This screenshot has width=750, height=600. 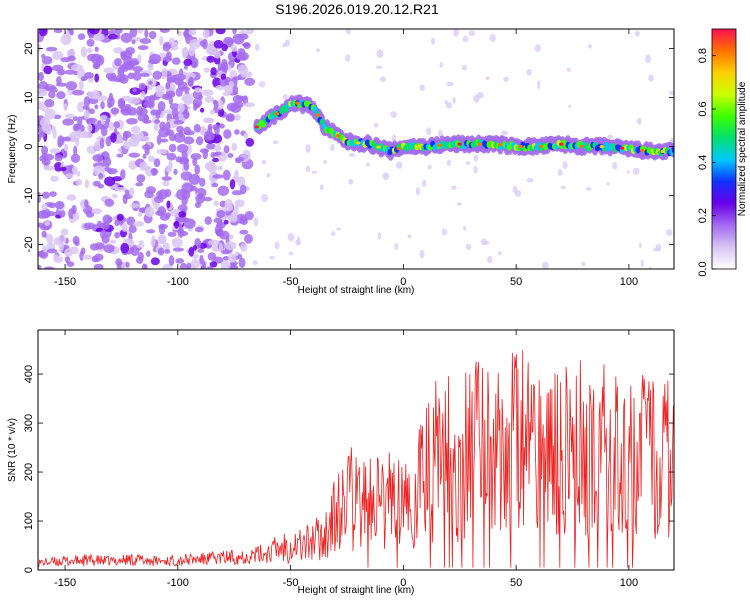 What do you see at coordinates (29, 196) in the screenshot?
I see `spectrogram-ytick-label: -10` at bounding box center [29, 196].